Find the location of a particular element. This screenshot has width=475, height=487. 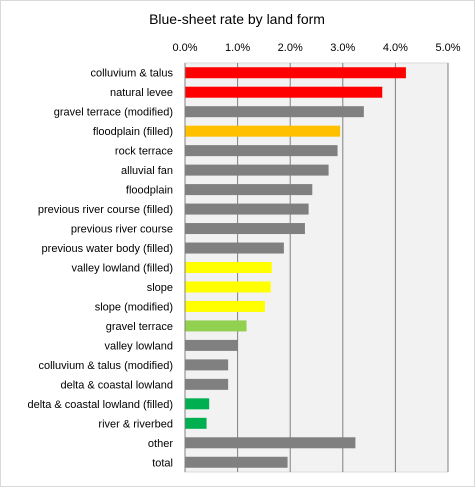

category-label: other is located at coordinates (160, 444).